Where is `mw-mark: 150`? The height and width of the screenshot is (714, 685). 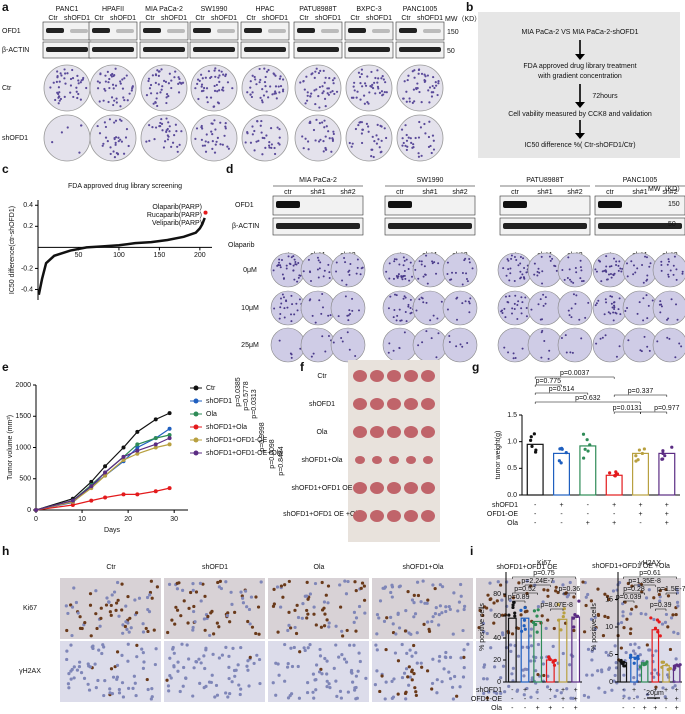 mw-mark: 150 is located at coordinates (674, 204).